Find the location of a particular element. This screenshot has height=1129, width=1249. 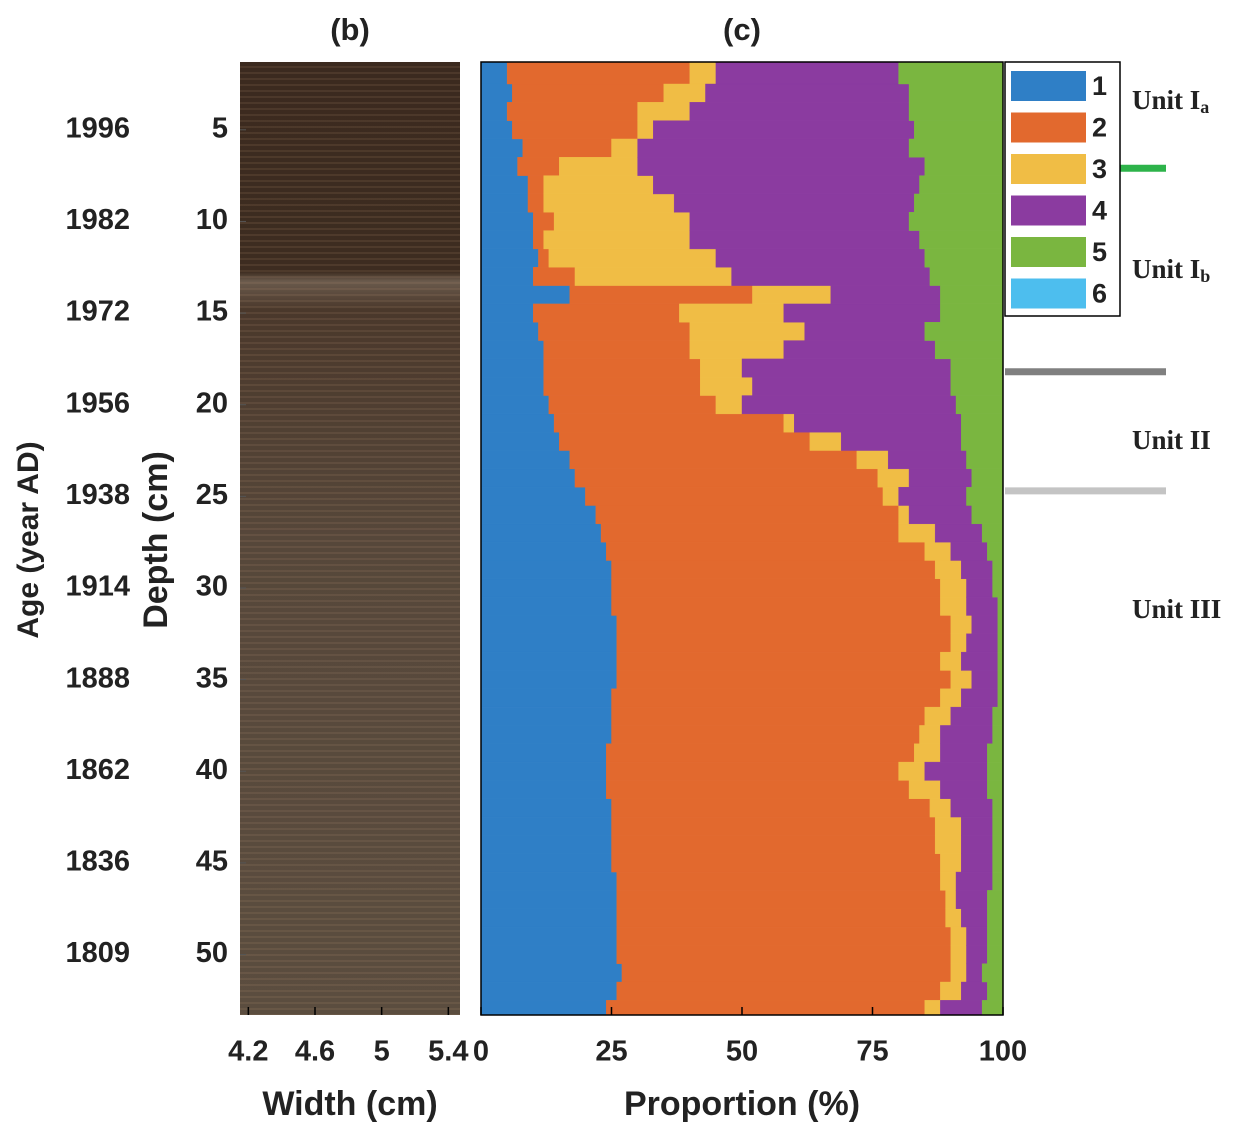

y-tick-label: 50 is located at coordinates (212, 953).